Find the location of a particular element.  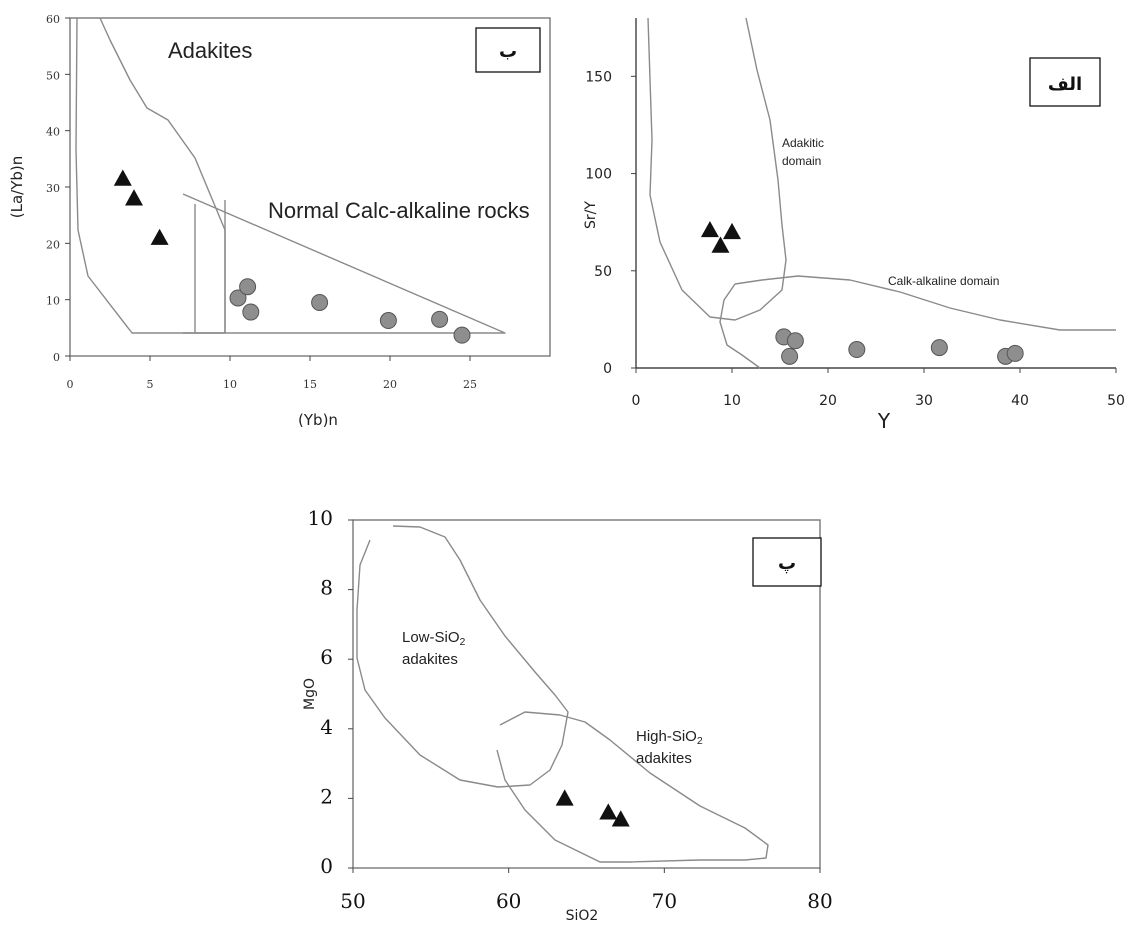

field-label: Normal Calc-alkaline rocks is located at coordinates (399, 210).